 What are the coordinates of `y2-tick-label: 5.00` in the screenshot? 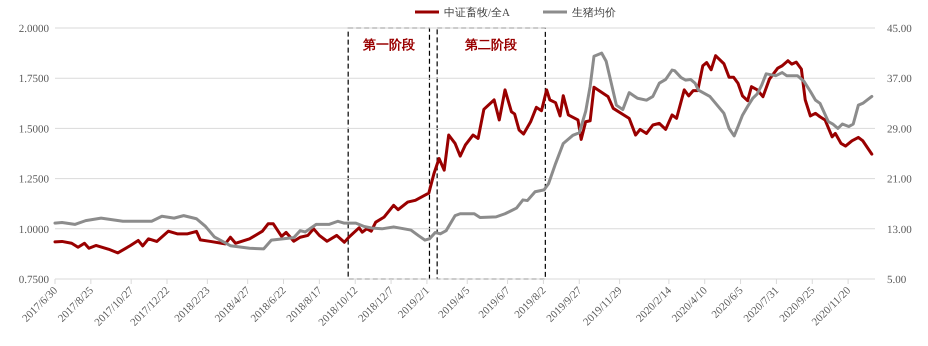 It's located at (897, 280).